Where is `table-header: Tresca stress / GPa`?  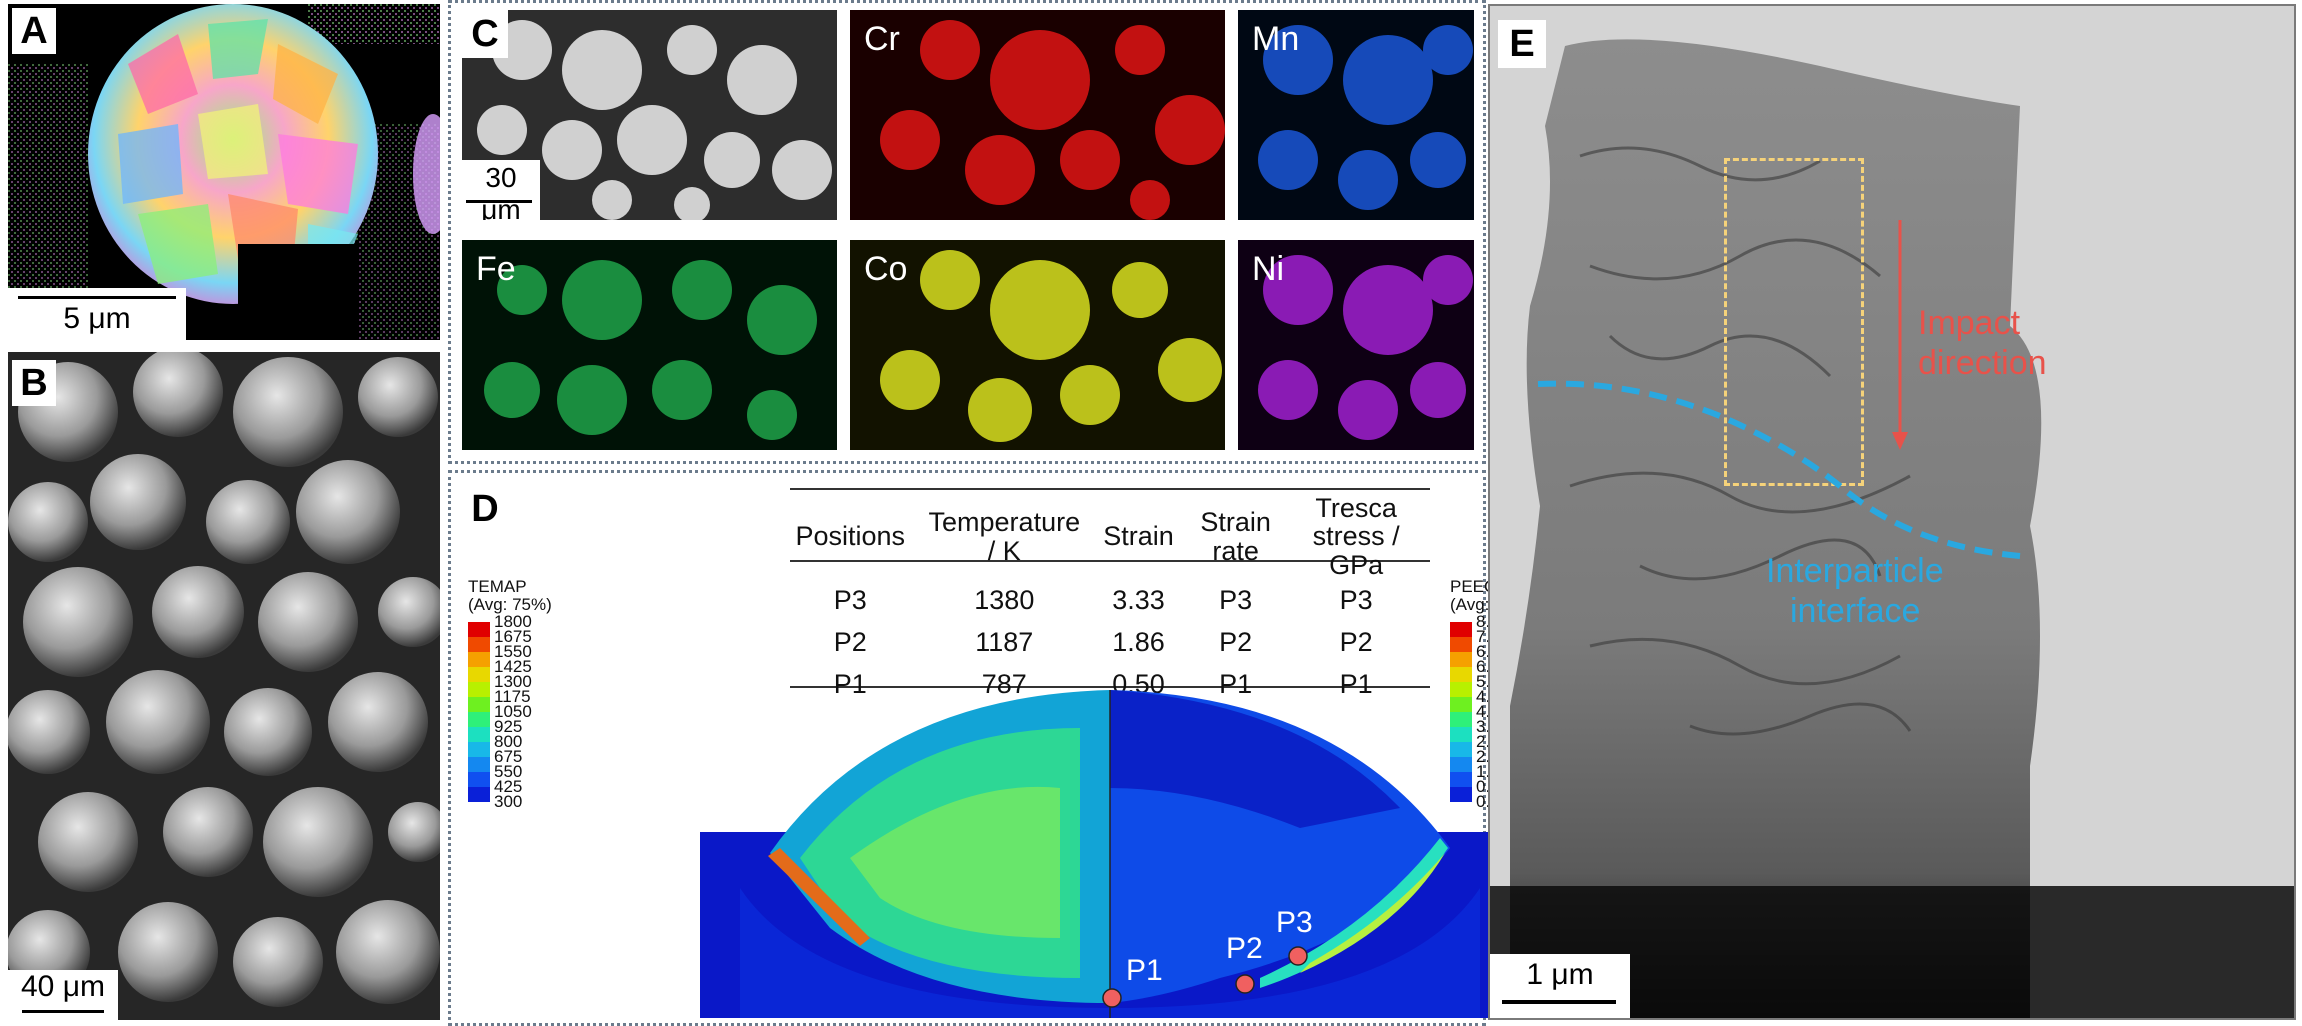 table-header: Tresca stress / GPa is located at coordinates (1356, 536).